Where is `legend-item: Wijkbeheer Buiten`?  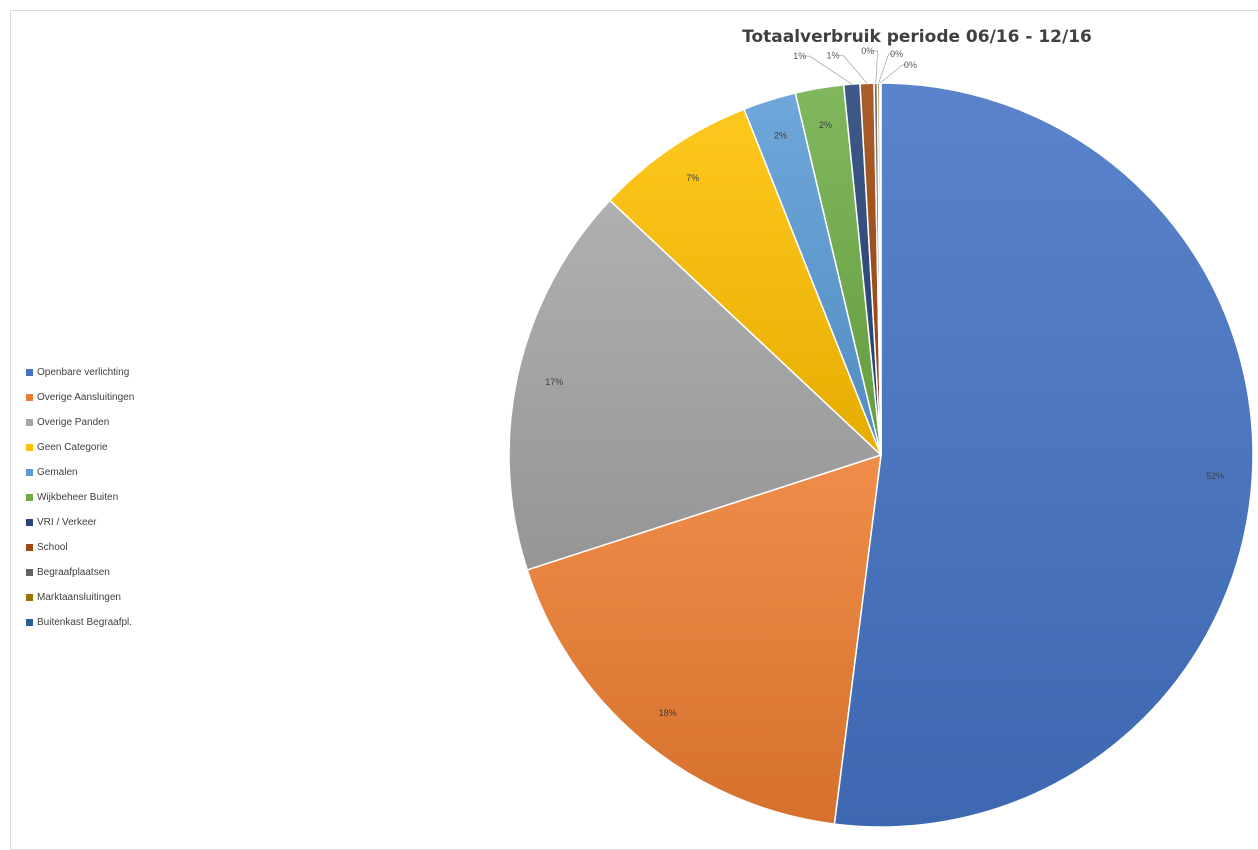
legend-item: Wijkbeheer Buiten is located at coordinates (80, 497).